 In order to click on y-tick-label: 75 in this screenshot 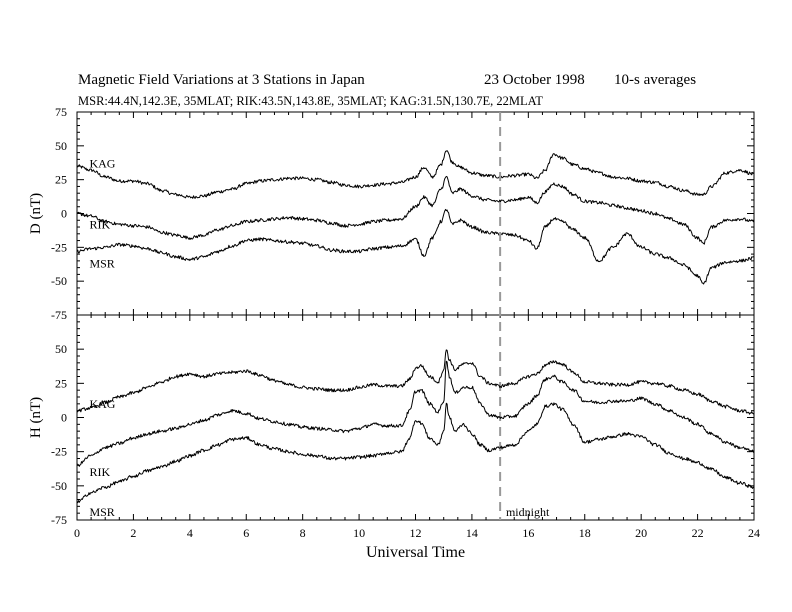, I will do `click(61, 112)`.